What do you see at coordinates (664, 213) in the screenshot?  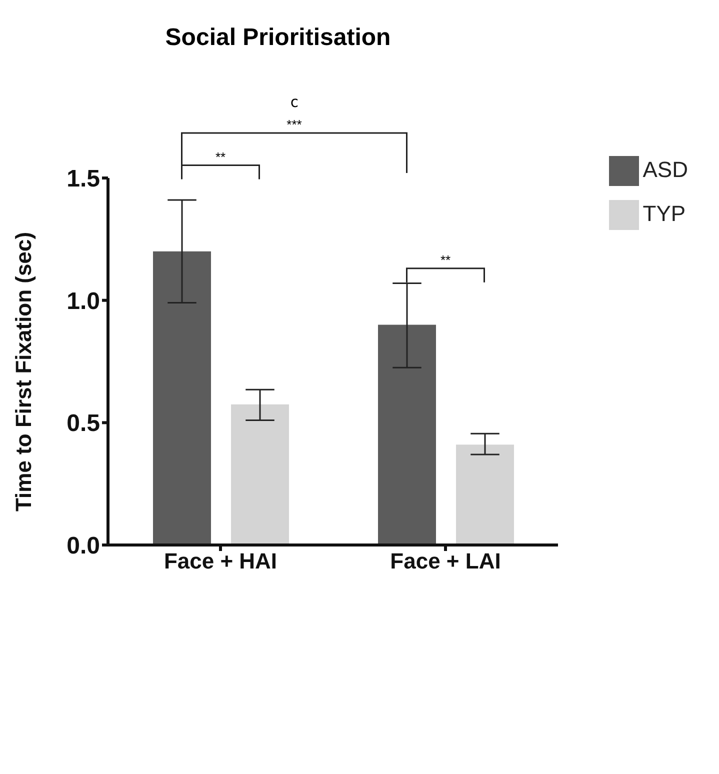 I see `legend-label: TYP` at bounding box center [664, 213].